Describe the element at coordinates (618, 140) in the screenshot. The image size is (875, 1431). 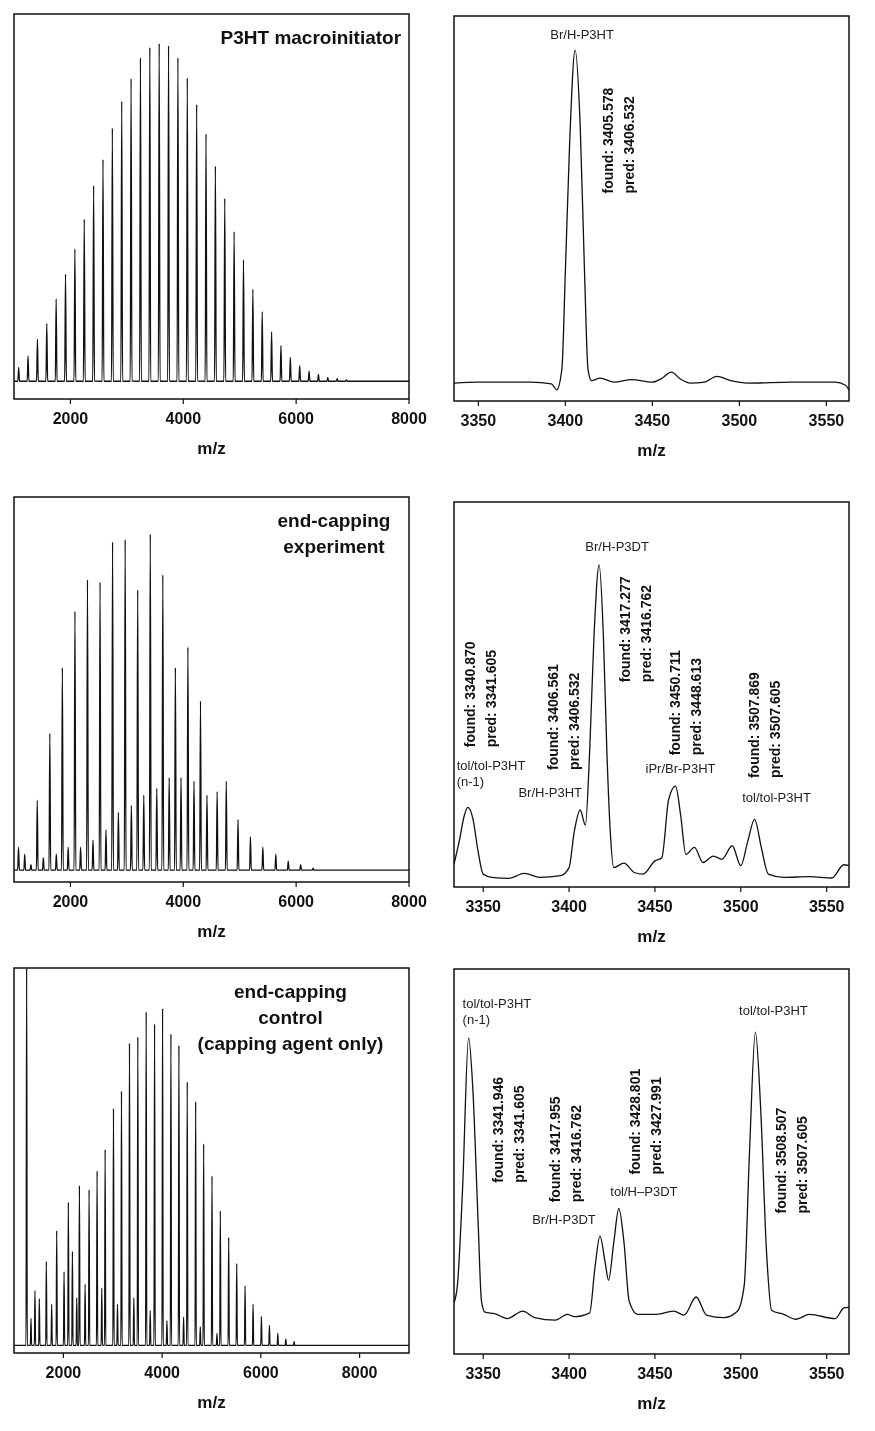
I see `annotation: found: 3405.578 pred: 3406.532` at that location.